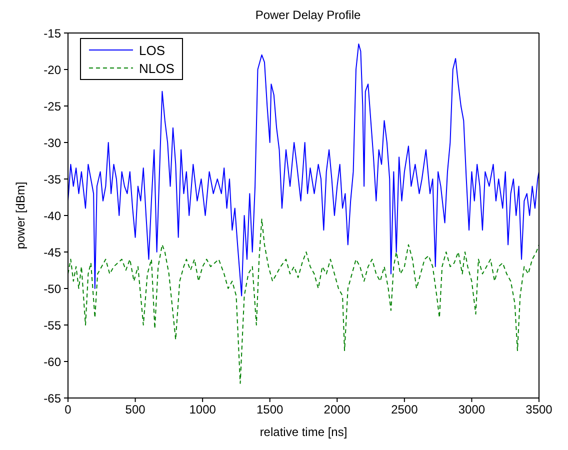  I want to click on y-tick-label: -30, so click(53, 143).